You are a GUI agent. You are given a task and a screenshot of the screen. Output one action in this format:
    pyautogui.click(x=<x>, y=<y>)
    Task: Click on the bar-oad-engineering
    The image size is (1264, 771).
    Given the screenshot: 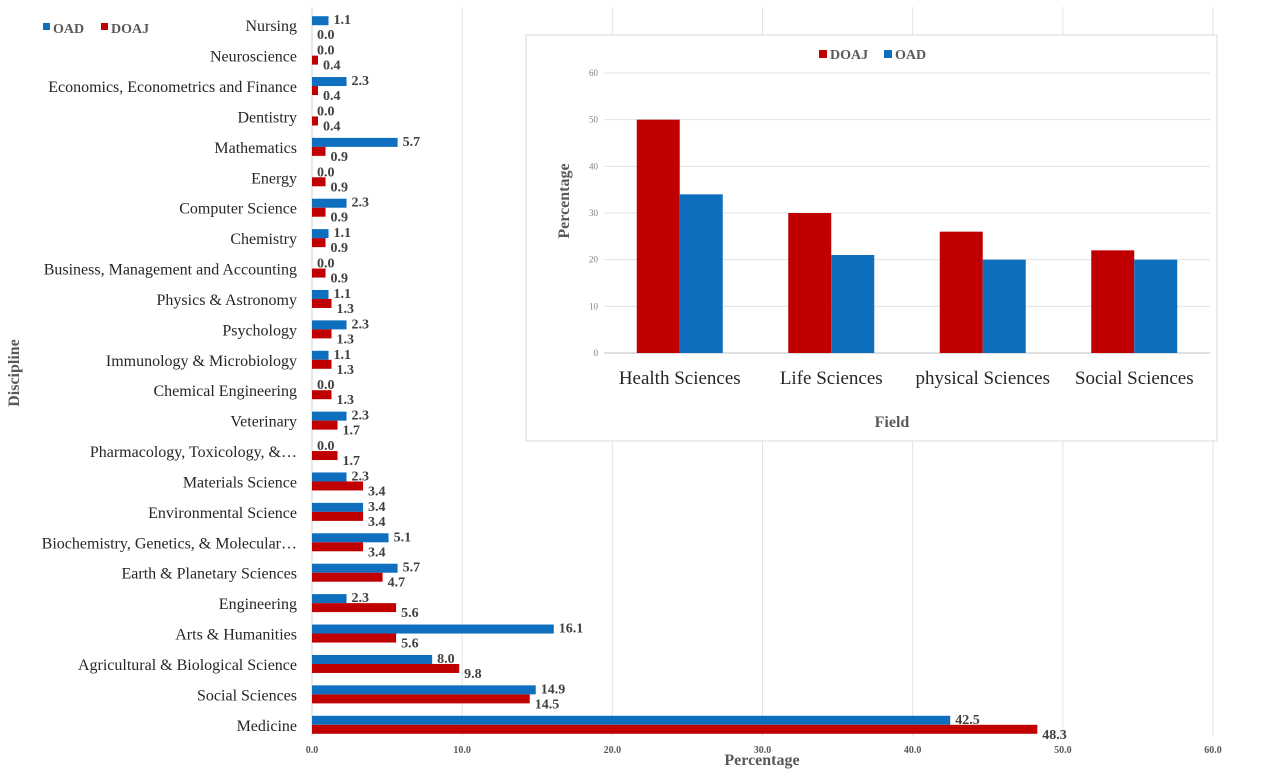 What is the action you would take?
    pyautogui.click(x=329, y=599)
    